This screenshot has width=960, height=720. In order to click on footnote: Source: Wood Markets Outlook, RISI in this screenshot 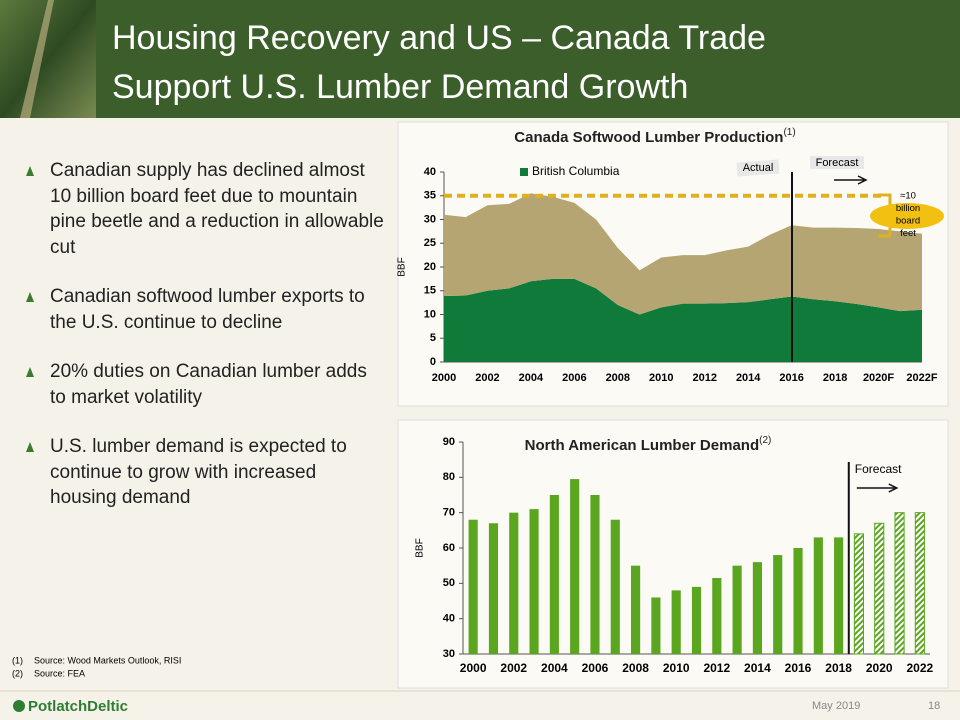, I will do `click(107, 660)`.